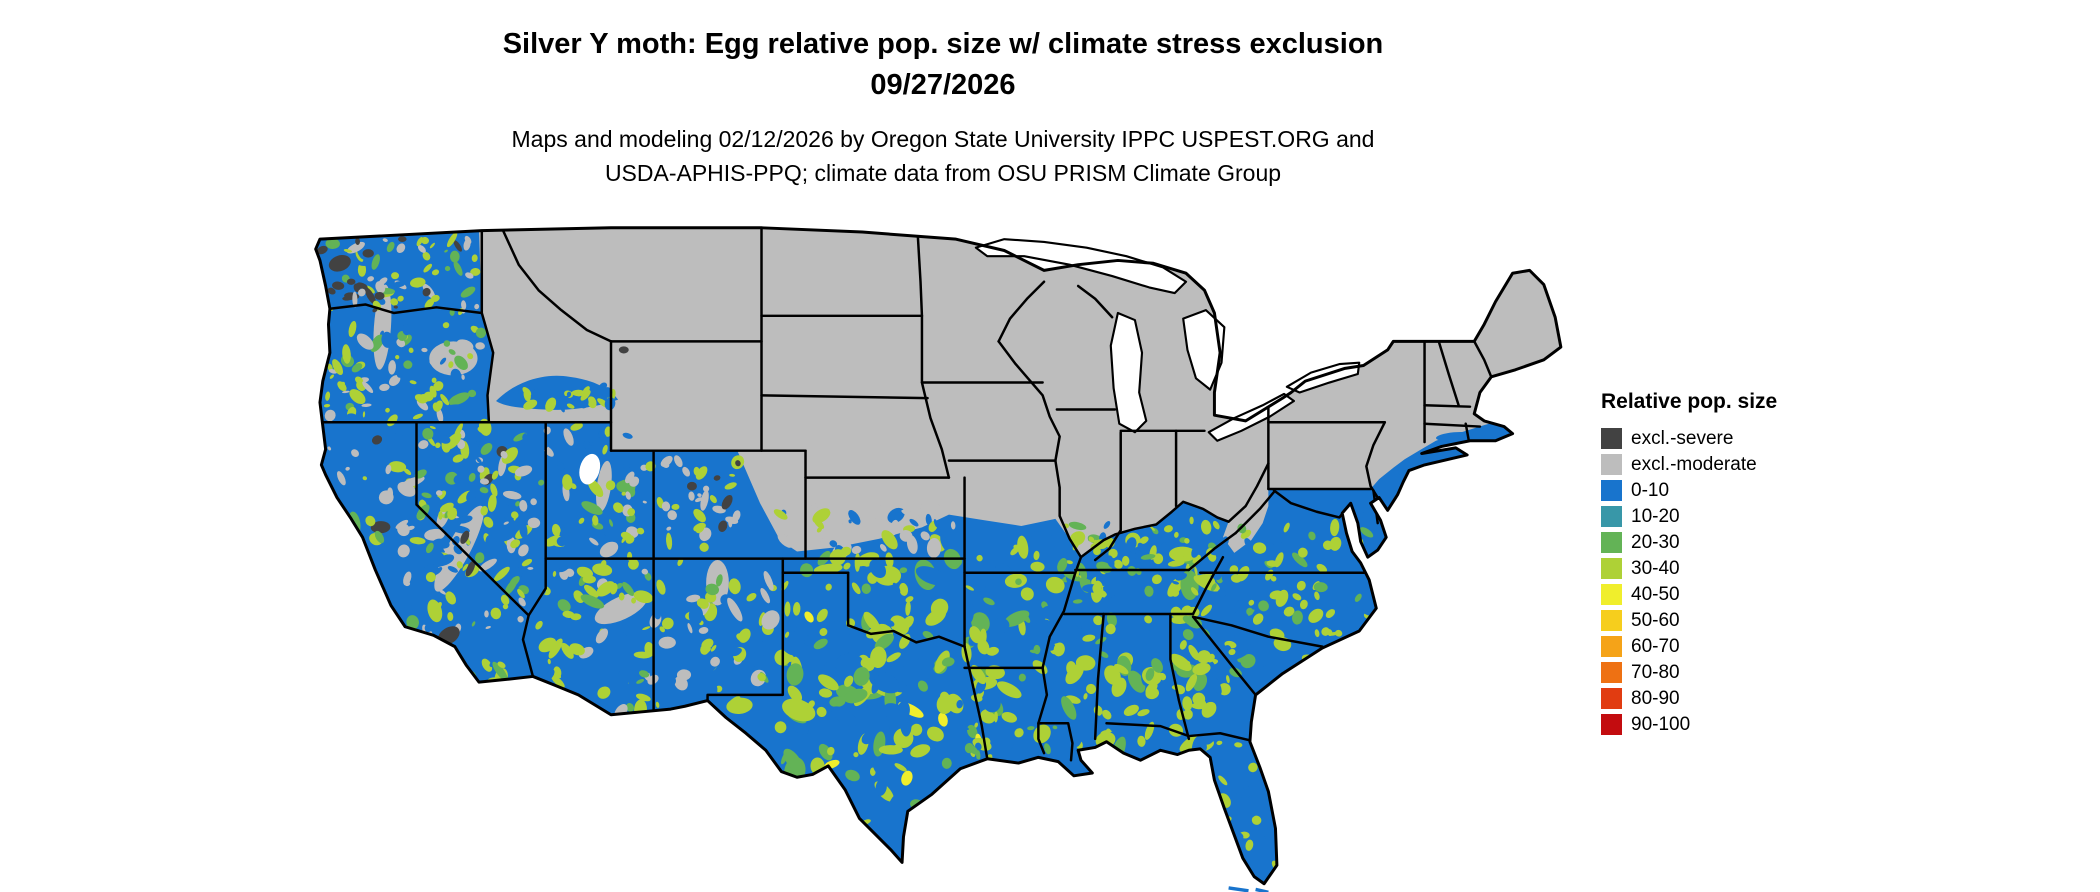  What do you see at coordinates (1655, 542) in the screenshot?
I see `legend-label: 20-30` at bounding box center [1655, 542].